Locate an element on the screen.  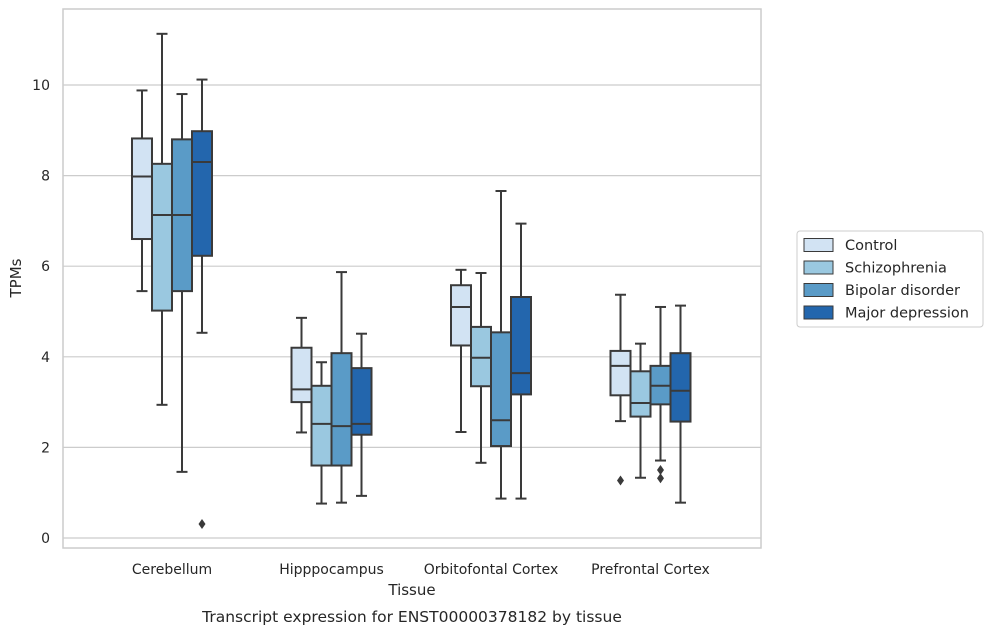
x-axis-title: Tissue is located at coordinates (411, 590).